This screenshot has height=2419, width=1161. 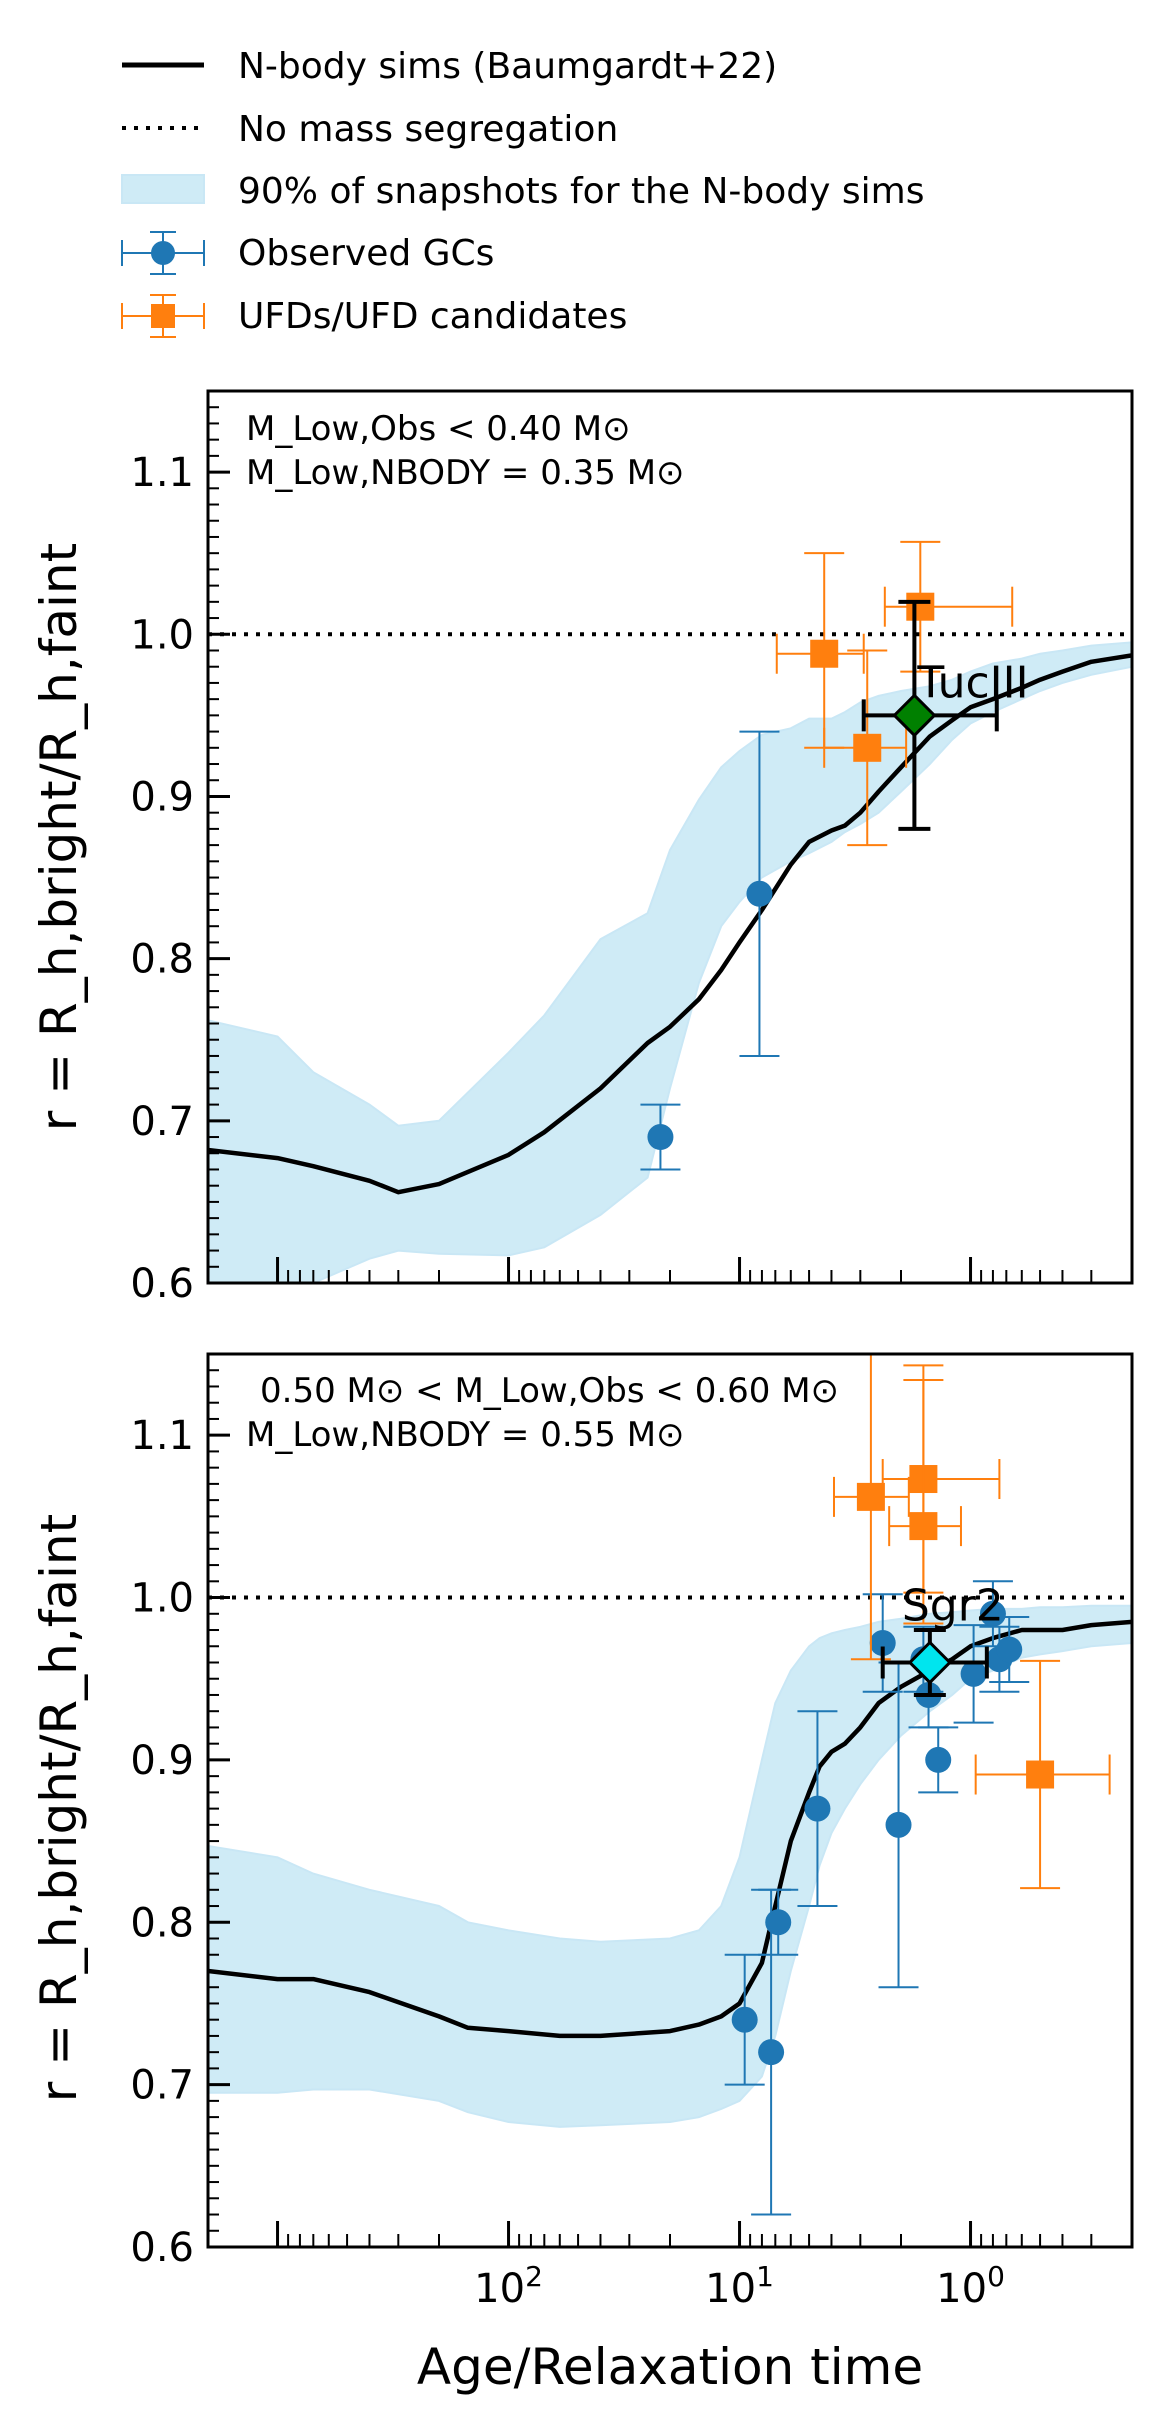 What do you see at coordinates (438, 429) in the screenshot?
I see `top-annotation-line-1: M_Low,Obs < 0.40 M⊙` at bounding box center [438, 429].